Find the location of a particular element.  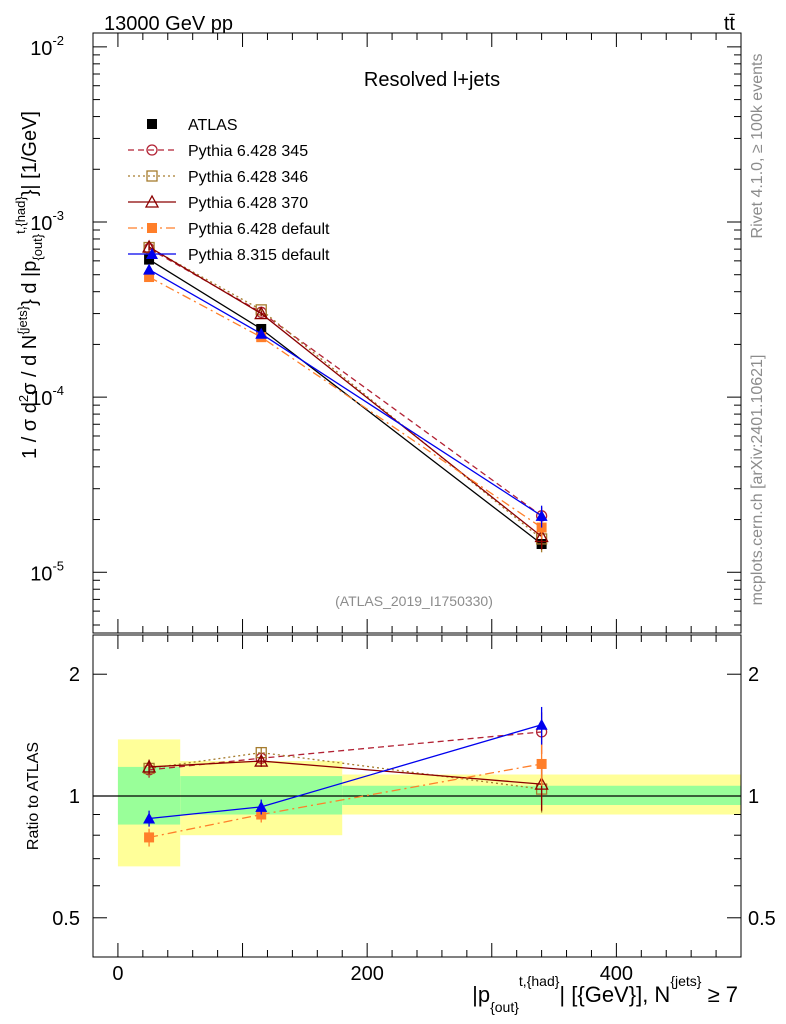

xlabel-tail: ≥ 7 is located at coordinates (719, 994).